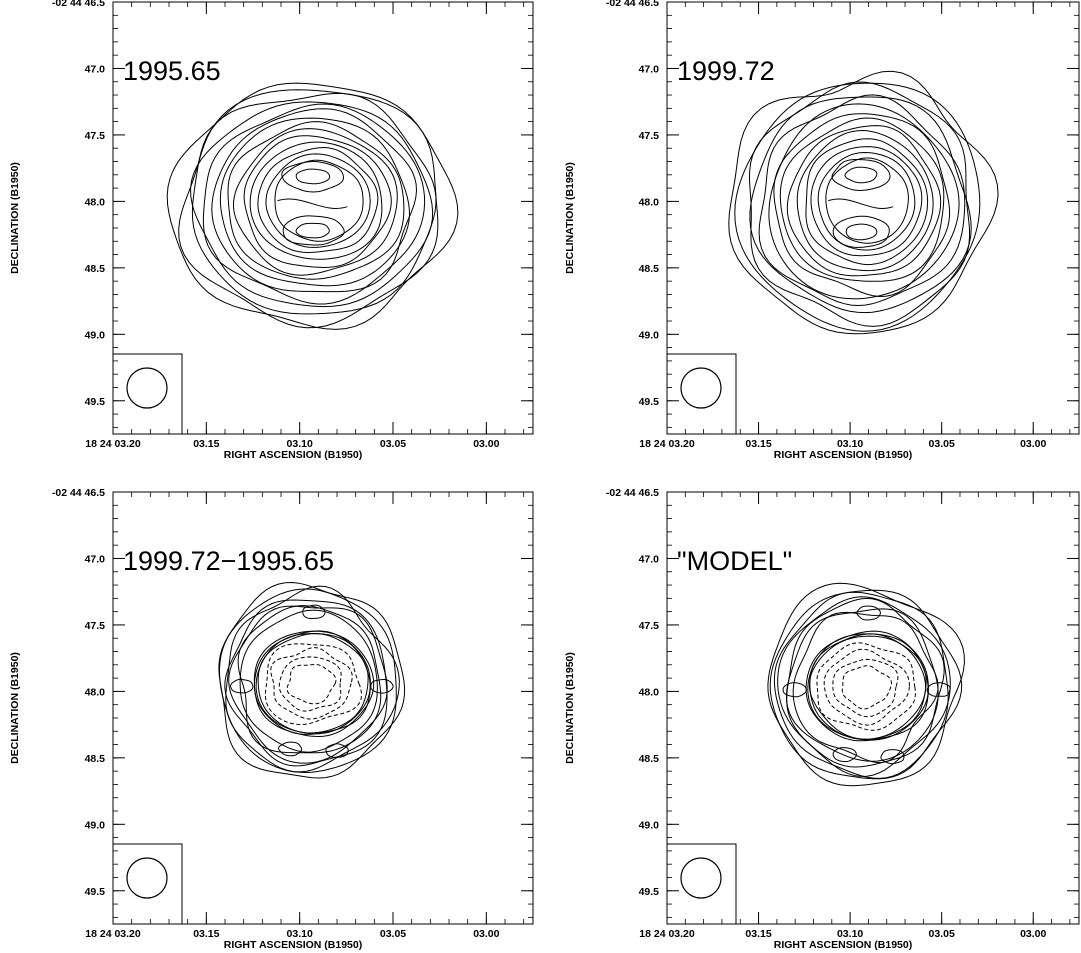 This screenshot has height=953, width=1081. Describe the element at coordinates (861, 232) in the screenshot. I see `contour-peak-south-inner` at that location.